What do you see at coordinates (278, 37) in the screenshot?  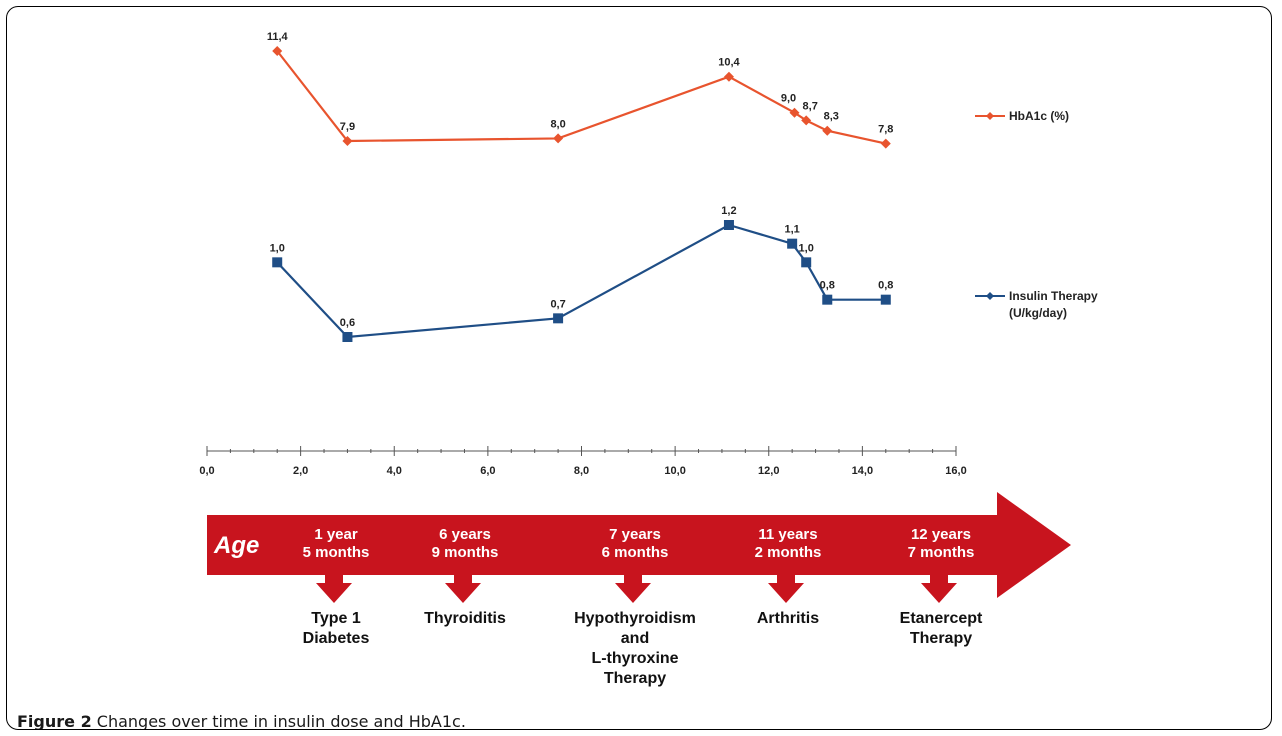 I see `data-label: 11,4` at bounding box center [278, 37].